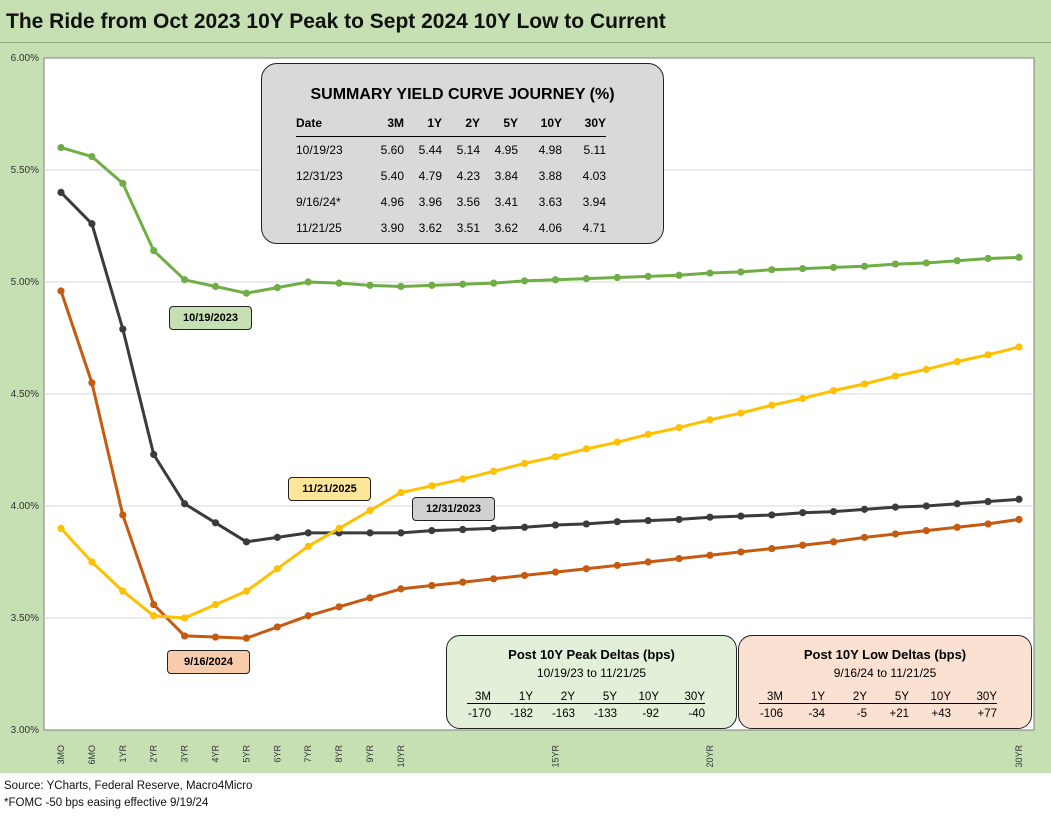 The width and height of the screenshot is (1051, 817). Describe the element at coordinates (771, 697) in the screenshot. I see `low-deltas-header-cell: 3M` at that location.